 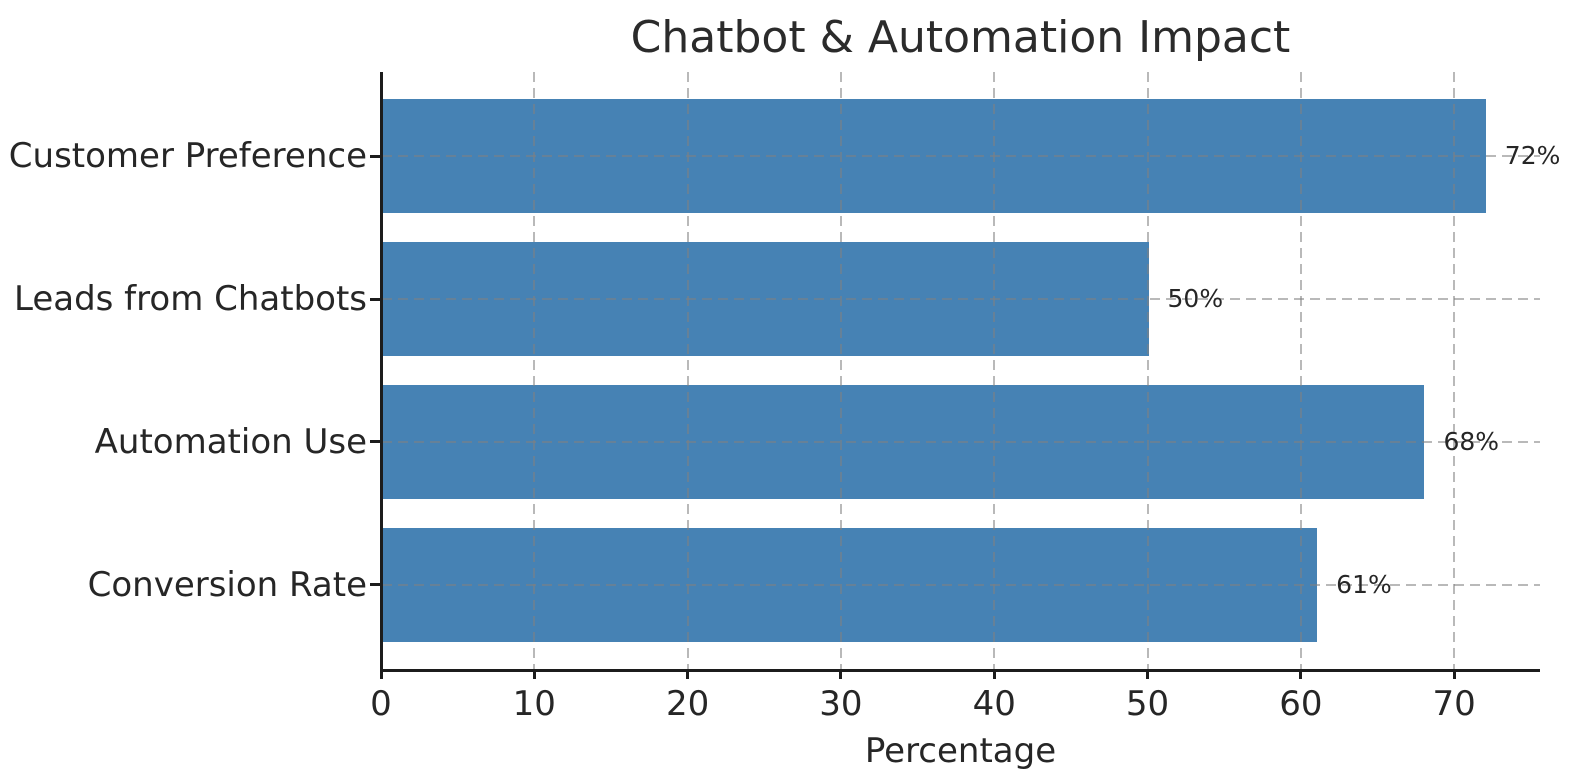 What do you see at coordinates (227, 584) in the screenshot?
I see `y-axis-label-conversion-rate: Conversion Rate` at bounding box center [227, 584].